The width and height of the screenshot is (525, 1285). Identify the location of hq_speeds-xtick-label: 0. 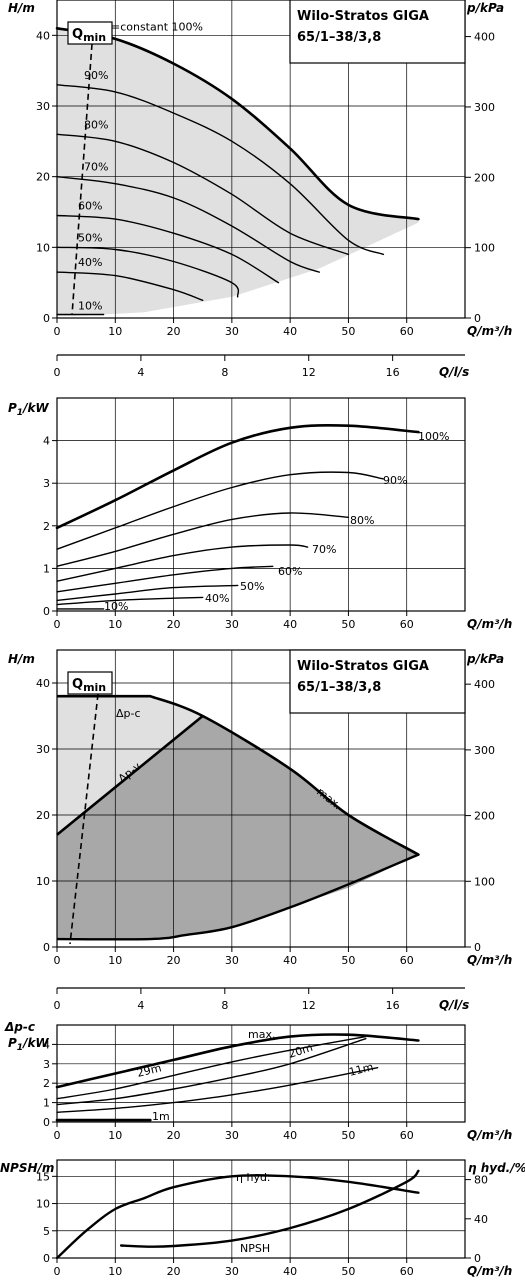
(57, 331).